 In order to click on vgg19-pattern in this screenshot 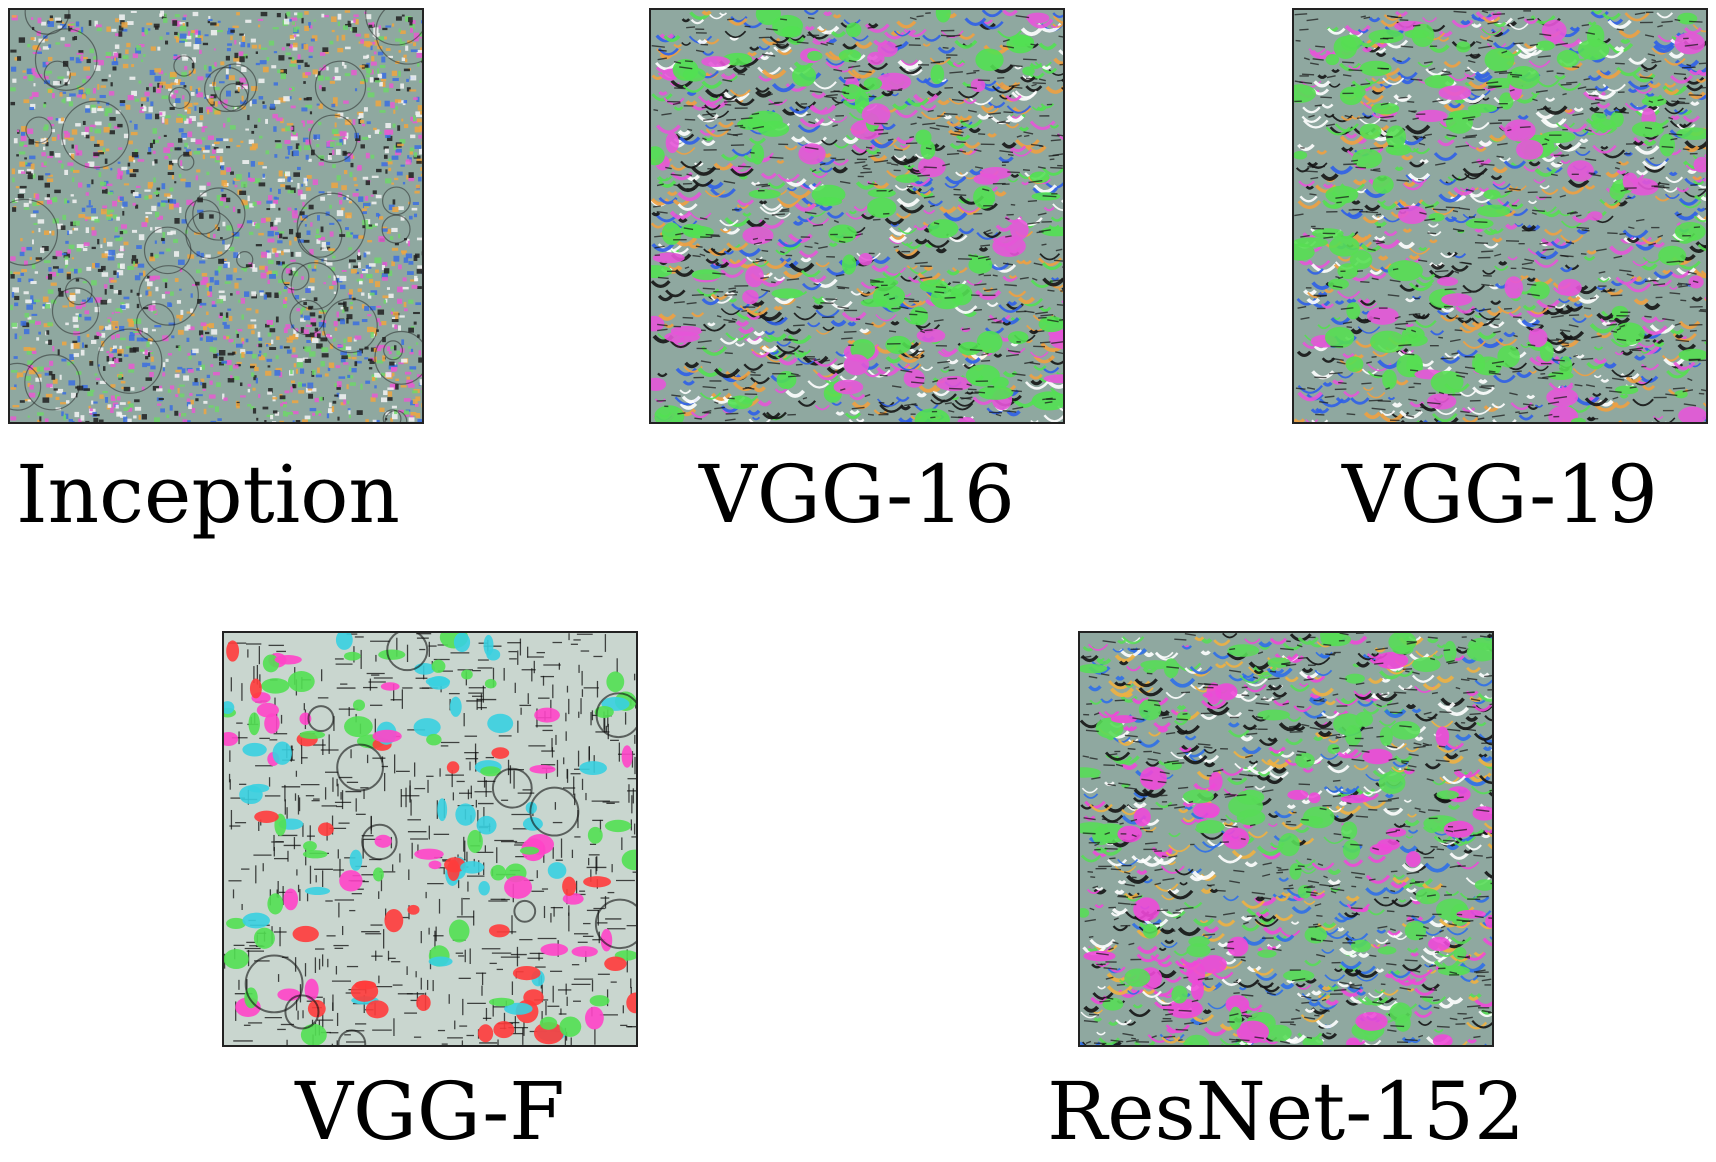, I will do `click(1500, 216)`.